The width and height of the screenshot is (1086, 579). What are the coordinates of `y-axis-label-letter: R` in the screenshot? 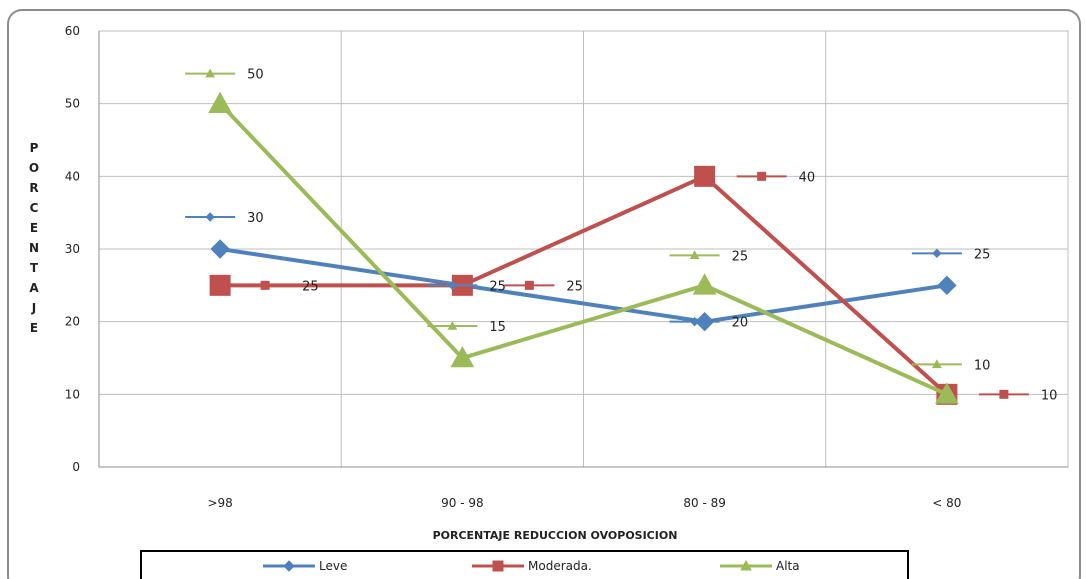 It's located at (33, 188).